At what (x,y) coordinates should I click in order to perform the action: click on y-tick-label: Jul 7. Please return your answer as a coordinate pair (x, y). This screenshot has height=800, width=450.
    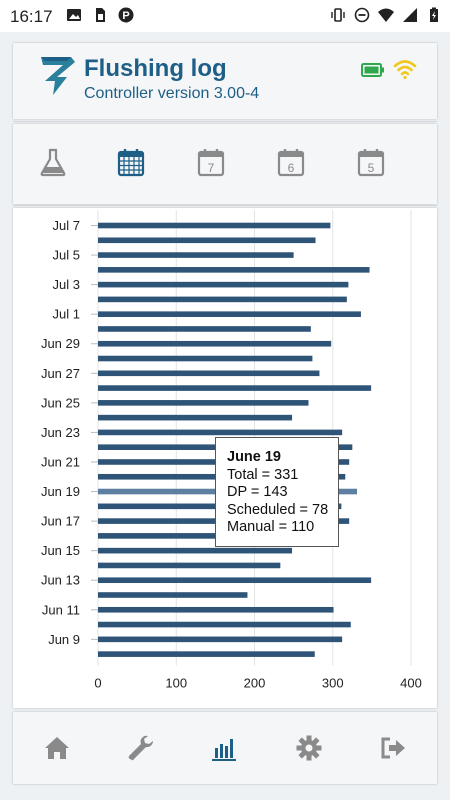
    Looking at the image, I should click on (66, 225).